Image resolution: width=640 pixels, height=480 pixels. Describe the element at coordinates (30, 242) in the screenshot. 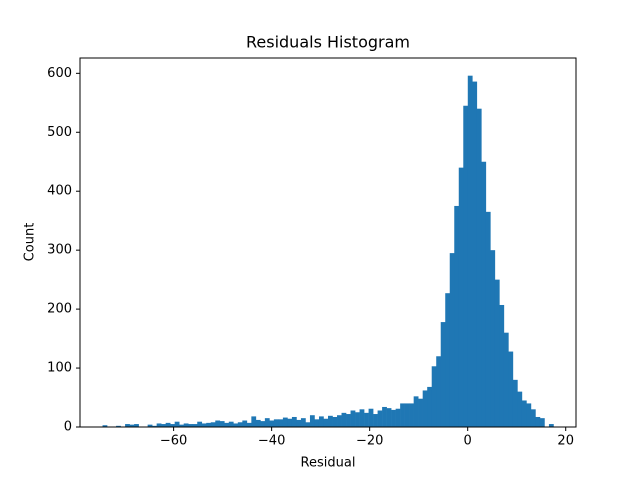

I see `y-axis-label: Count` at that location.